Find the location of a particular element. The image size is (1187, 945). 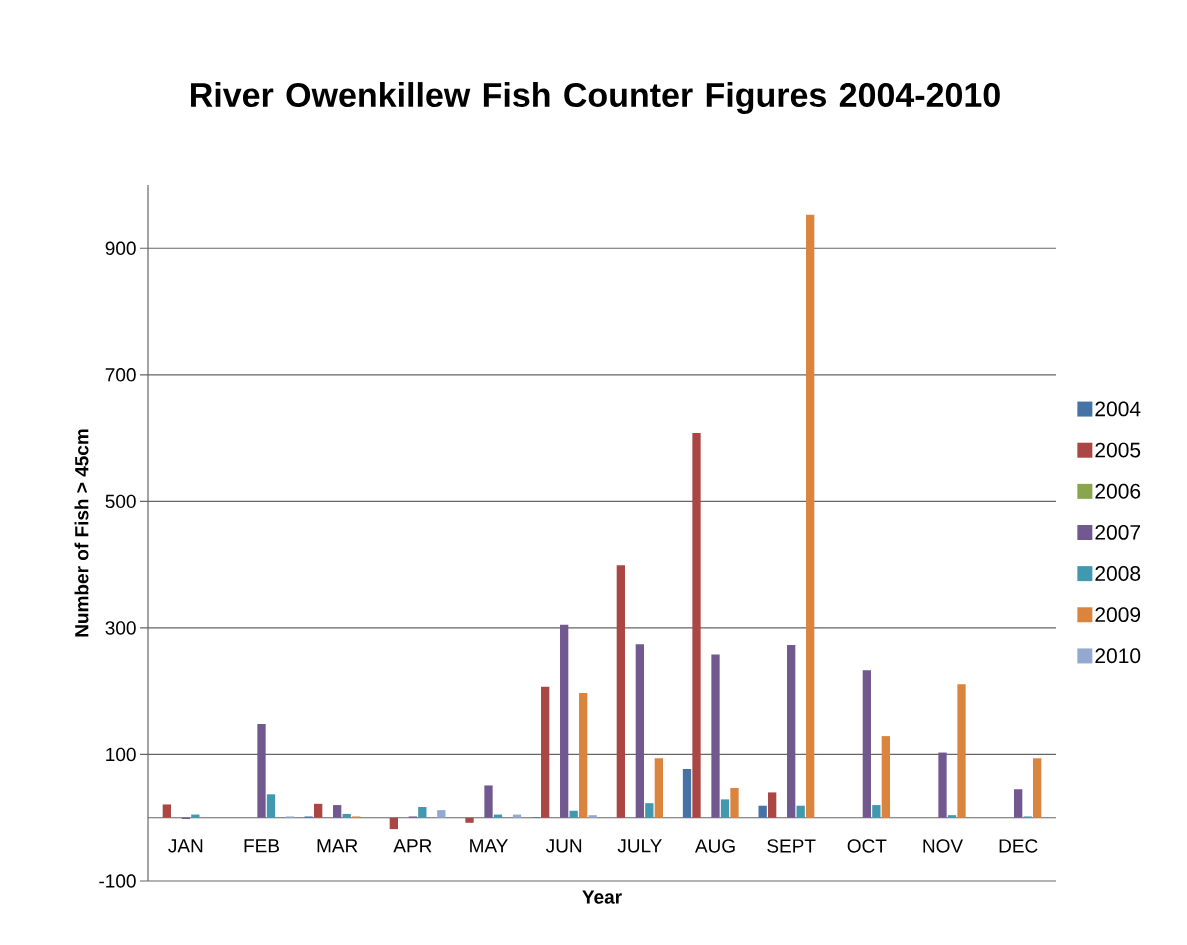

legend-label: 2009 is located at coordinates (1118, 615).